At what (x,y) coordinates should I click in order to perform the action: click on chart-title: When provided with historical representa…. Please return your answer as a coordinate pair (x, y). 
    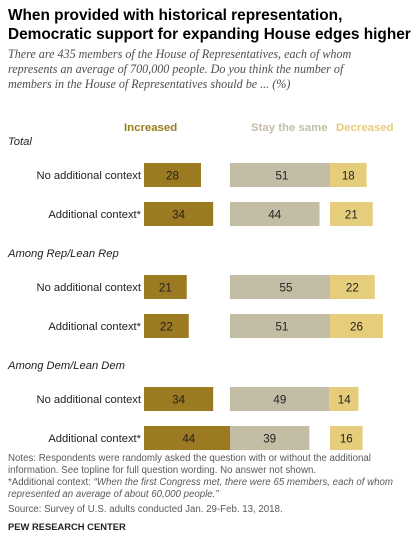
    Looking at the image, I should click on (213, 25).